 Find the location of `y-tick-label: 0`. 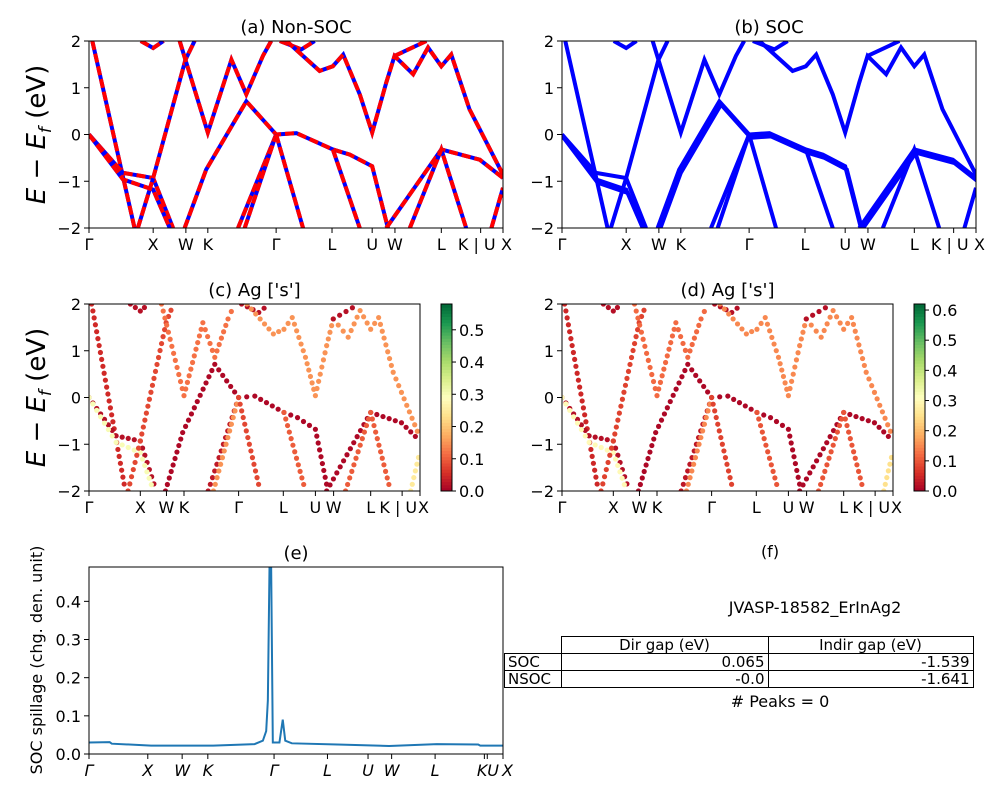

y-tick-label: 0 is located at coordinates (549, 398).